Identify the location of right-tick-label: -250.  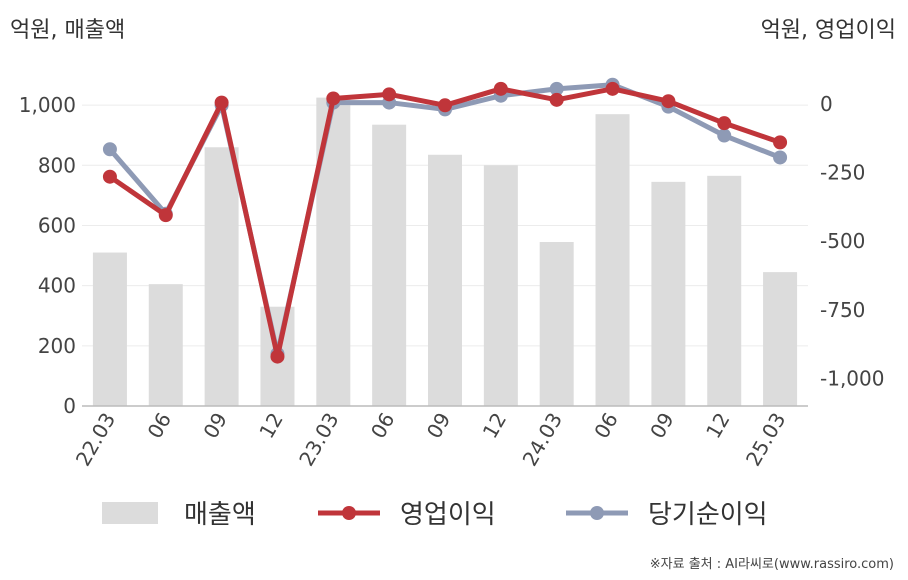
(842, 173).